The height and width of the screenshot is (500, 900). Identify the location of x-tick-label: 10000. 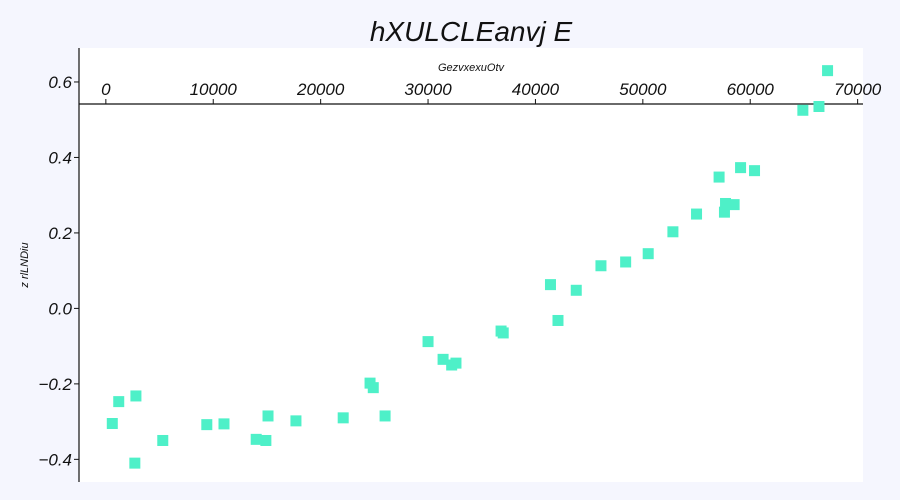
(214, 89).